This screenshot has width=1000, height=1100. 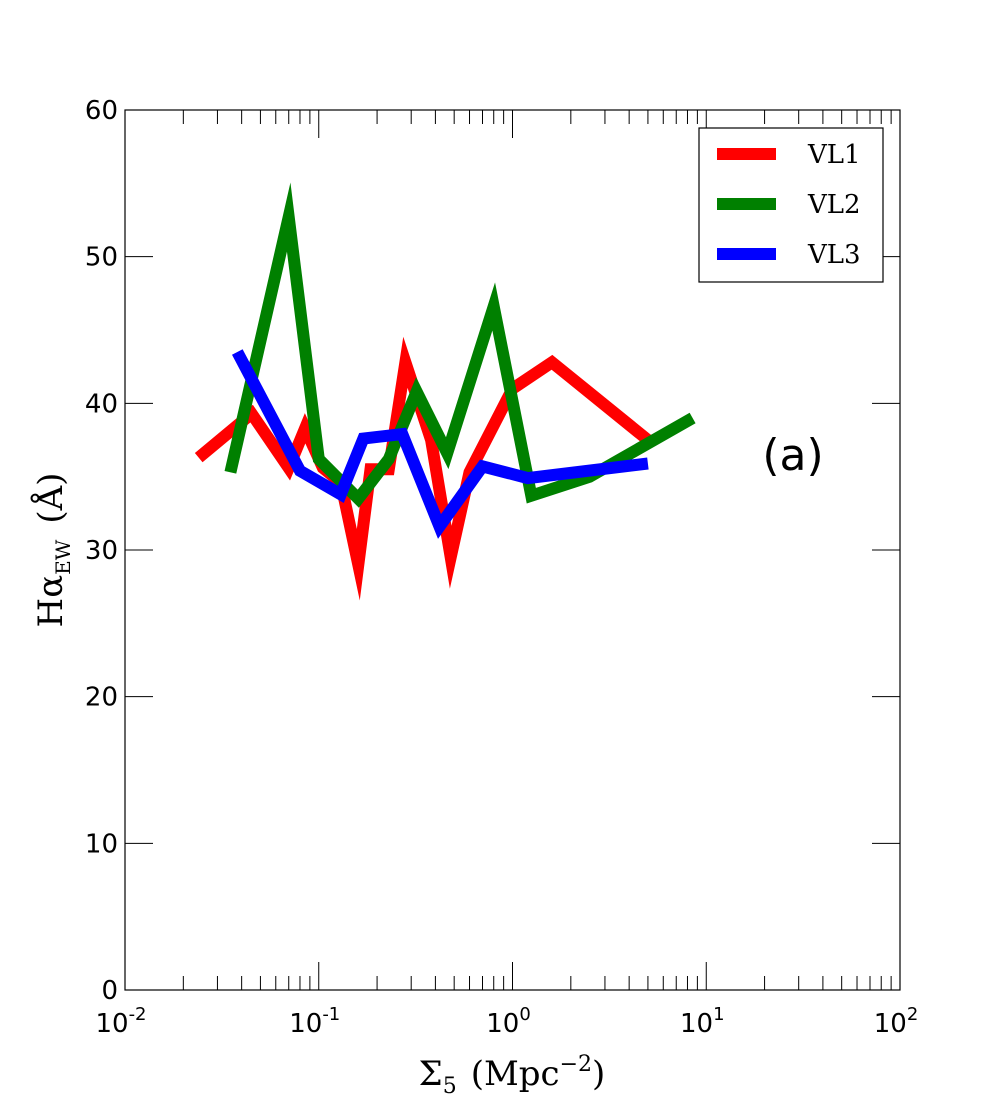 What do you see at coordinates (834, 205) in the screenshot?
I see `legend-label-vl2: VL2` at bounding box center [834, 205].